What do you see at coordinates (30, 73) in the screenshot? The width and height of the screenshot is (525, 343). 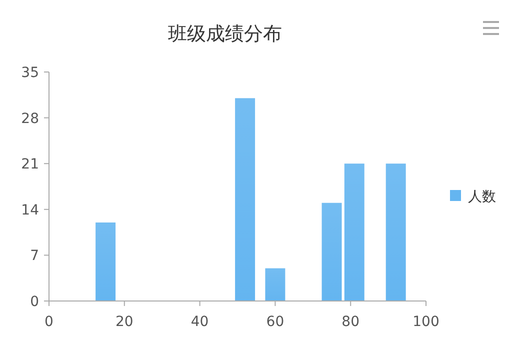 I see `y-tick-label: 35` at bounding box center [30, 73].